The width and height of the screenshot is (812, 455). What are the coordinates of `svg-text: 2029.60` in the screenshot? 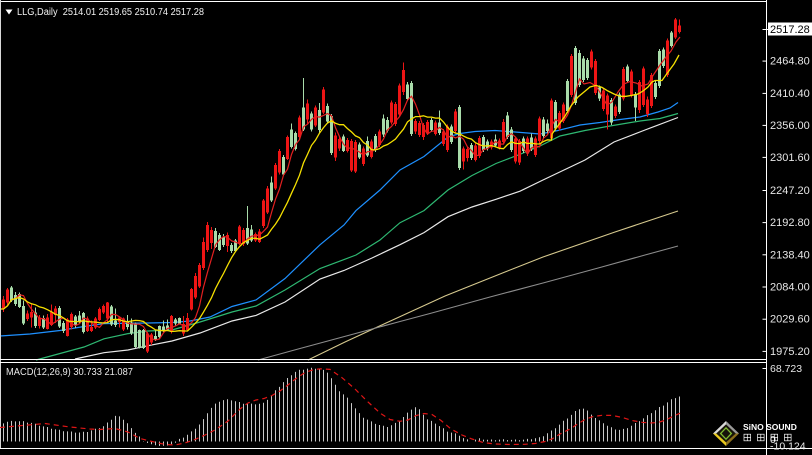 It's located at (790, 320).